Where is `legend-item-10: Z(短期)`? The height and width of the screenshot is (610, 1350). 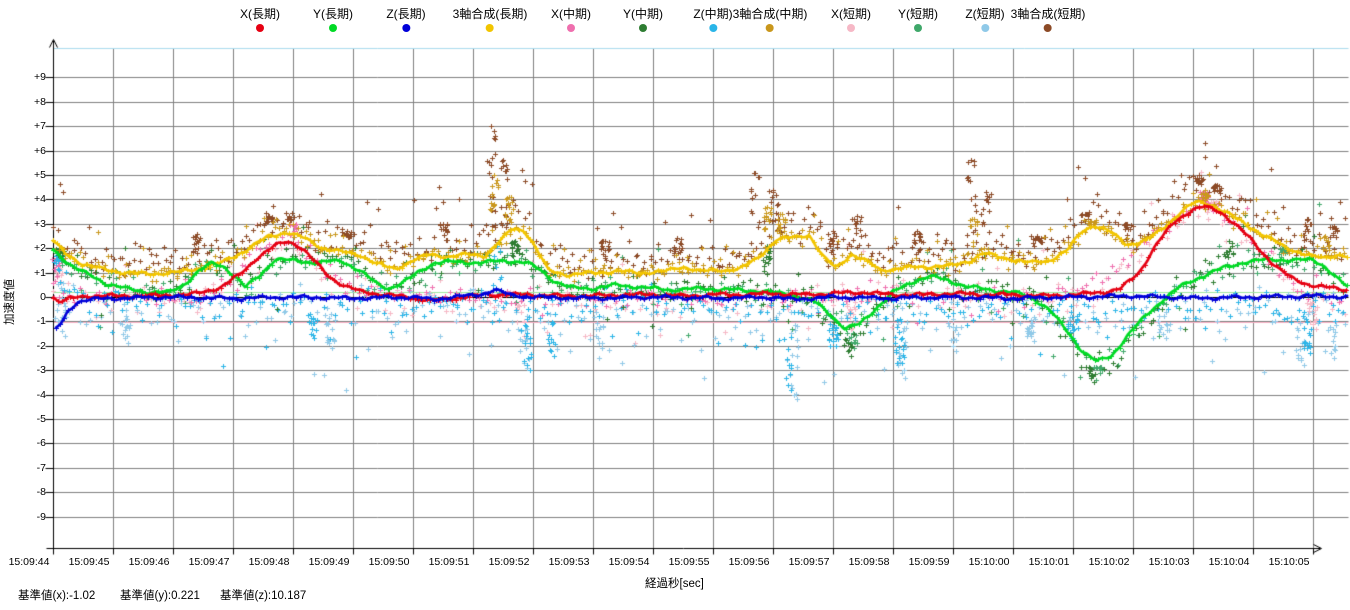 legend-item-10: Z(短期) is located at coordinates (985, 19).